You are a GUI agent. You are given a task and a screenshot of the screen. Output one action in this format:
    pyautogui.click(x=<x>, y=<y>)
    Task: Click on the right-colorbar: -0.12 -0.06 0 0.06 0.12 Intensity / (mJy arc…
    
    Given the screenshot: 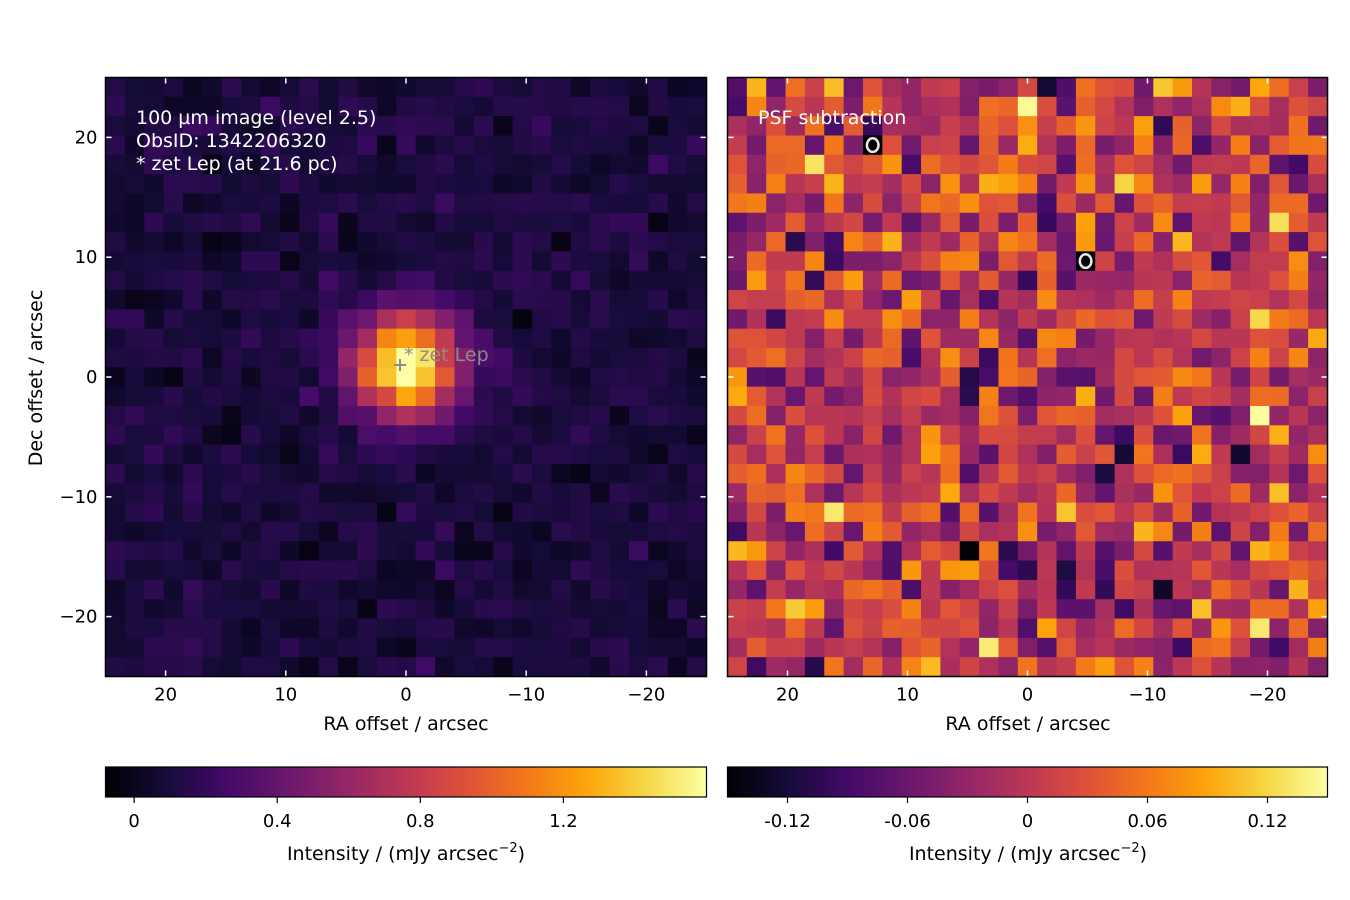 What is the action you would take?
    pyautogui.click(x=1027, y=815)
    